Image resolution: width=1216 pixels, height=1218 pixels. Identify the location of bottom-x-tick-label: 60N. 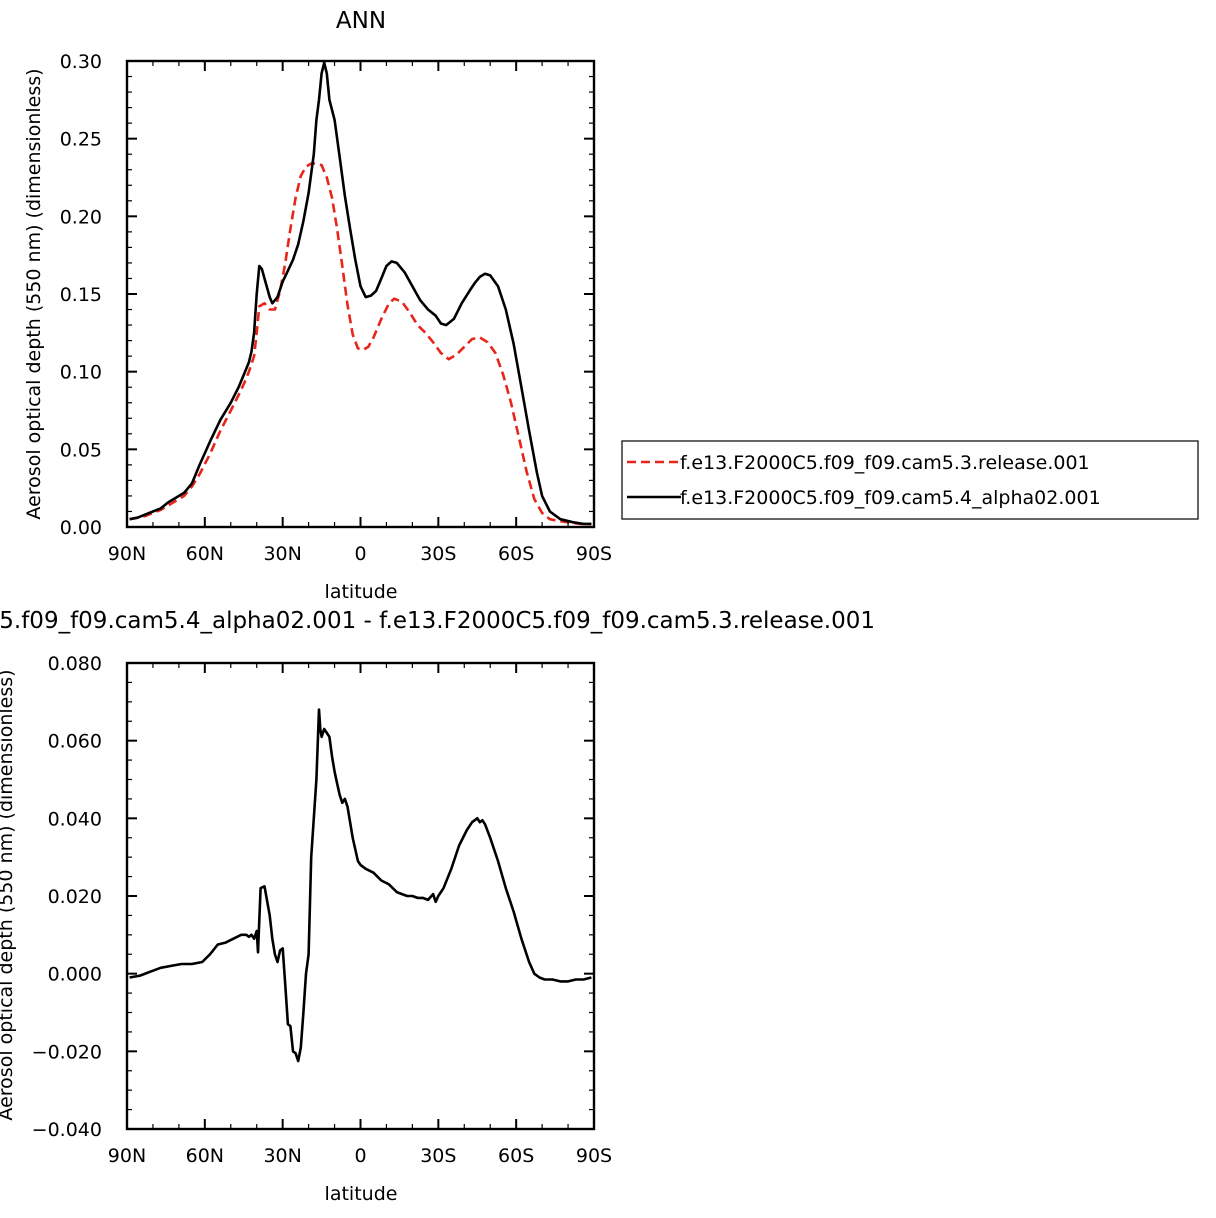
(205, 1156).